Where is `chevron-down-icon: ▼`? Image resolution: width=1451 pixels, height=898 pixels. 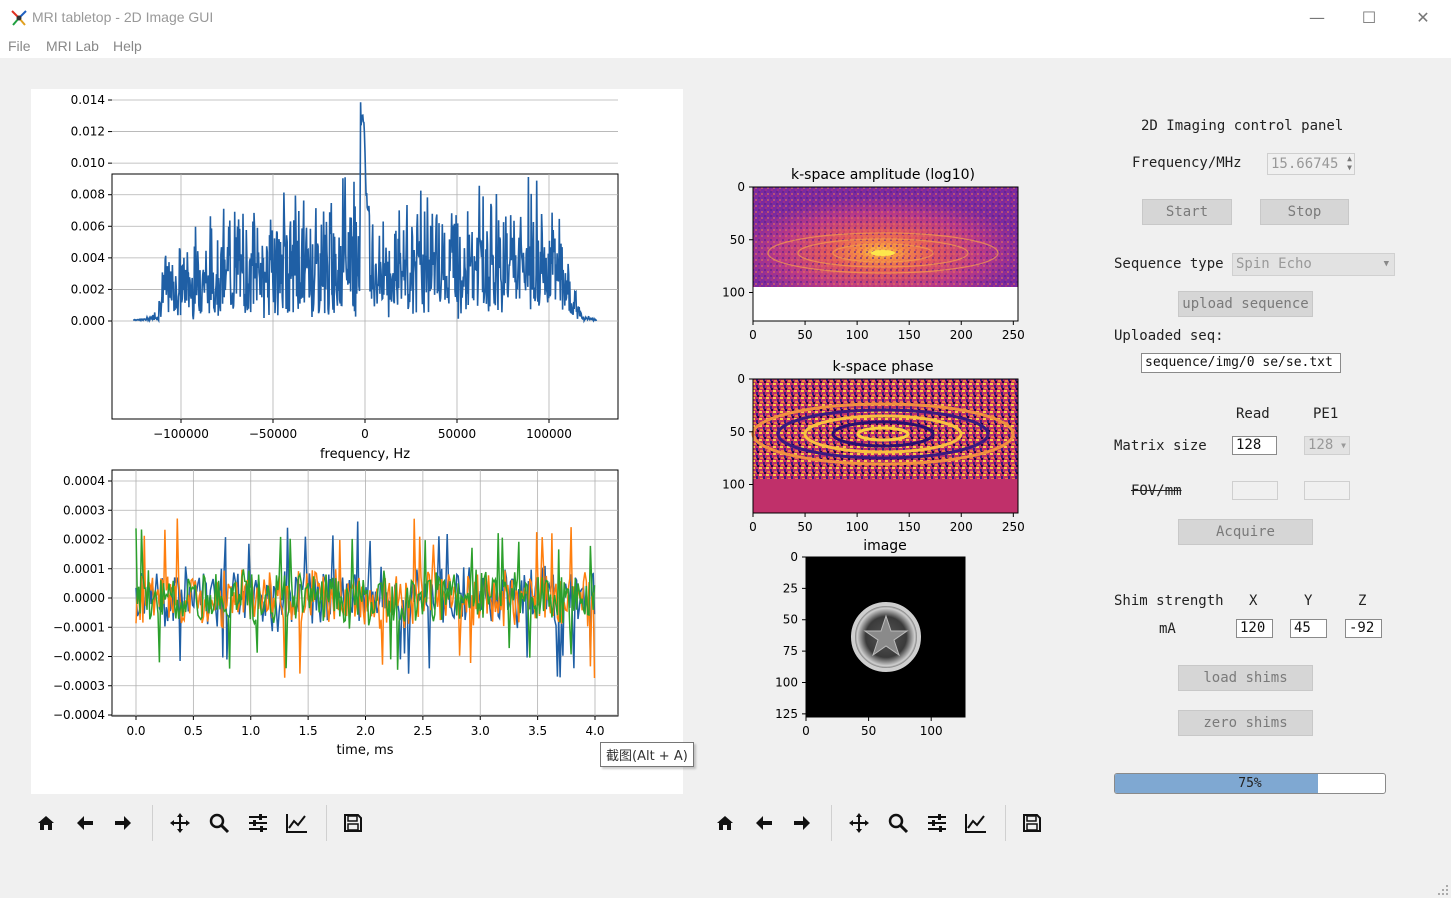 chevron-down-icon: ▼ is located at coordinates (1343, 445).